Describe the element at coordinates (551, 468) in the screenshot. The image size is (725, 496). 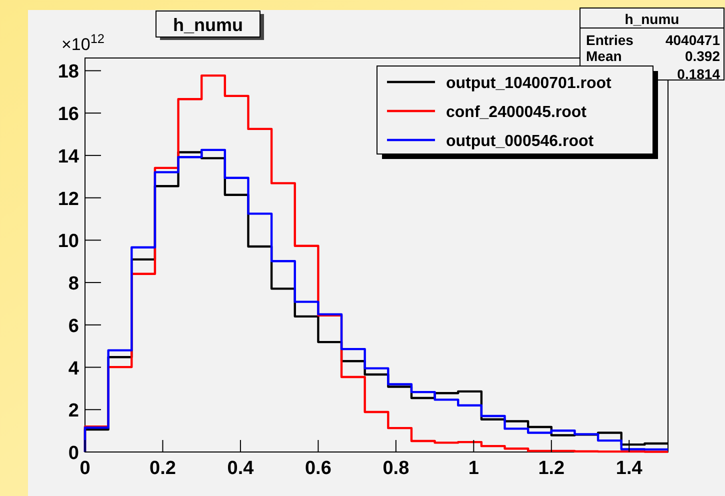
I see `x-tick-label: 1.2` at that location.